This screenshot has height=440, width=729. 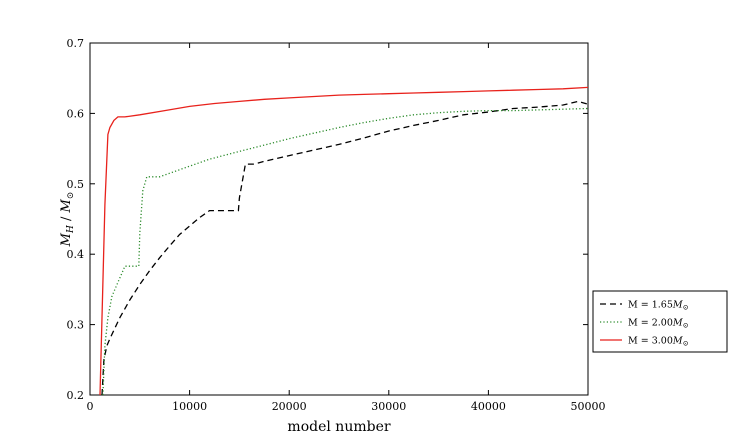 I want to click on legend-label-2: M = 2.00M⊙, so click(x=658, y=324).